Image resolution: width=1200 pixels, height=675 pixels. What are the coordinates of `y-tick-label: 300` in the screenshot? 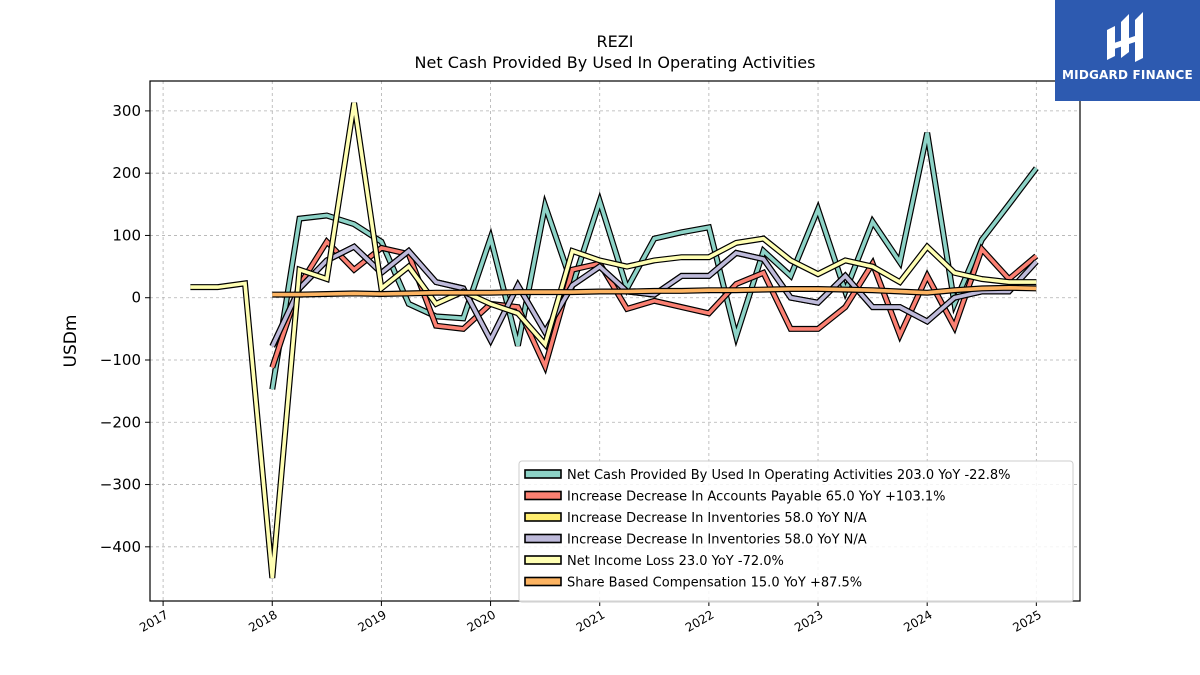 It's located at (126, 111).